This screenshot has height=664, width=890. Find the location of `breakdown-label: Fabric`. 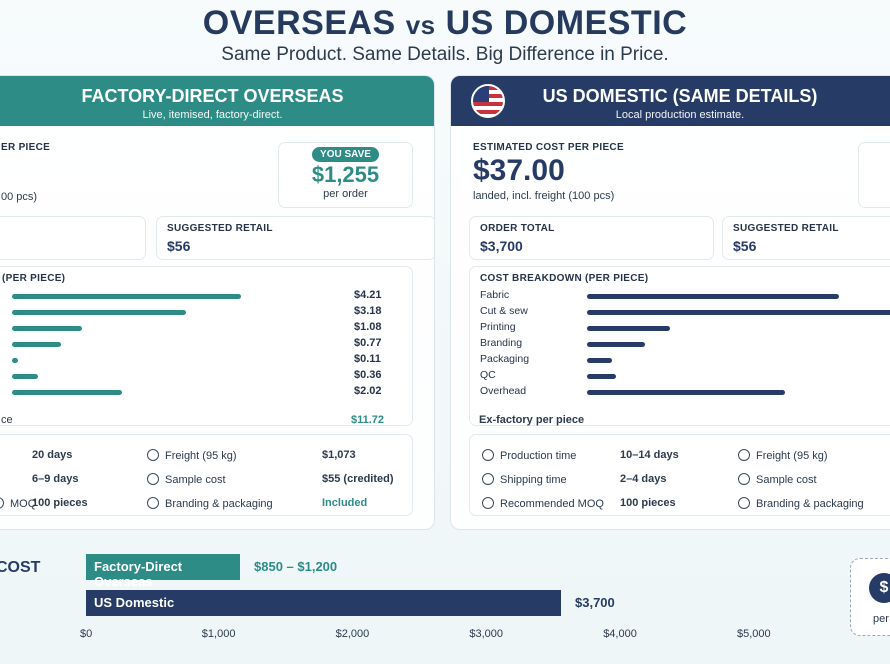

breakdown-label: Fabric is located at coordinates (495, 295).